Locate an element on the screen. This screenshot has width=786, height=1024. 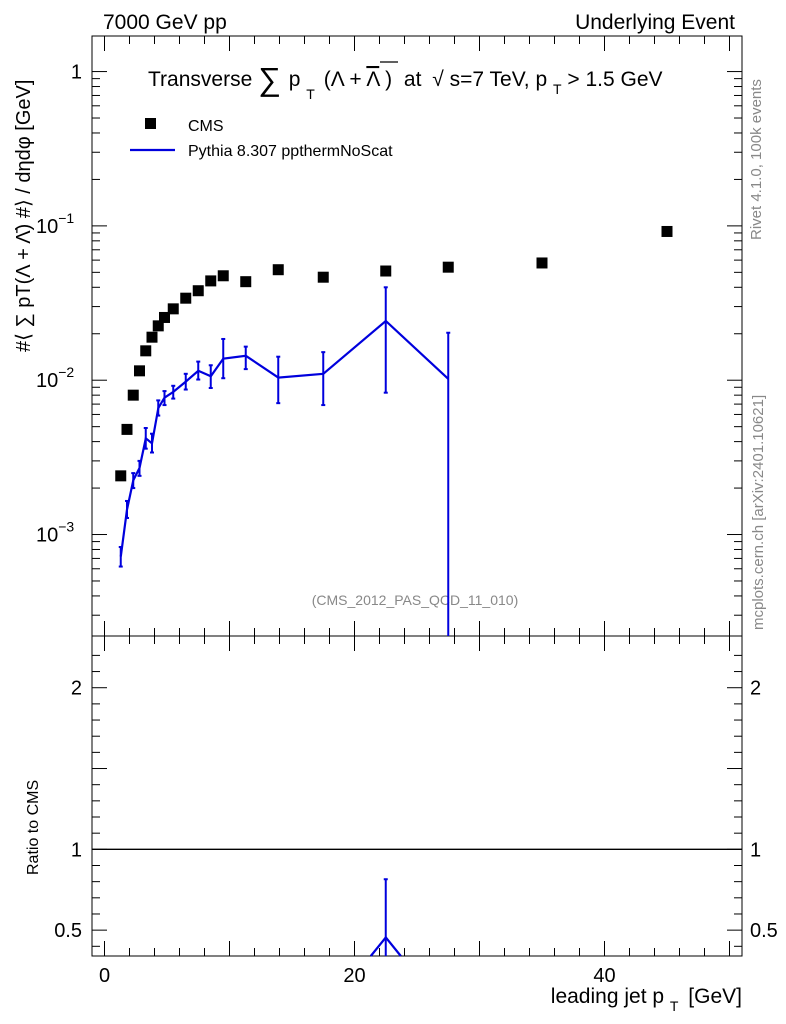
pythia-series is located at coordinates (284, 461).